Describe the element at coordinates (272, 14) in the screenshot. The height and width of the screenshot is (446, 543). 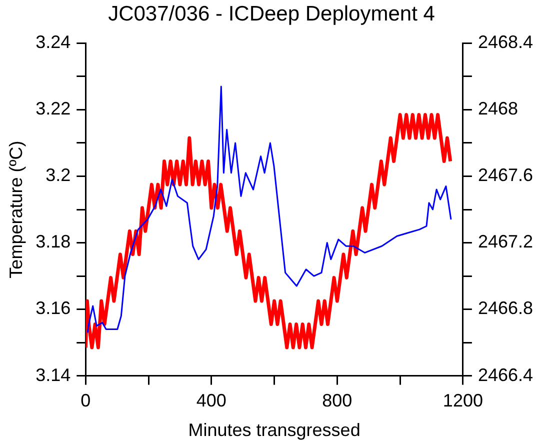
I see `chart-title: JC037/036 - ICDeep Deployment 4` at that location.